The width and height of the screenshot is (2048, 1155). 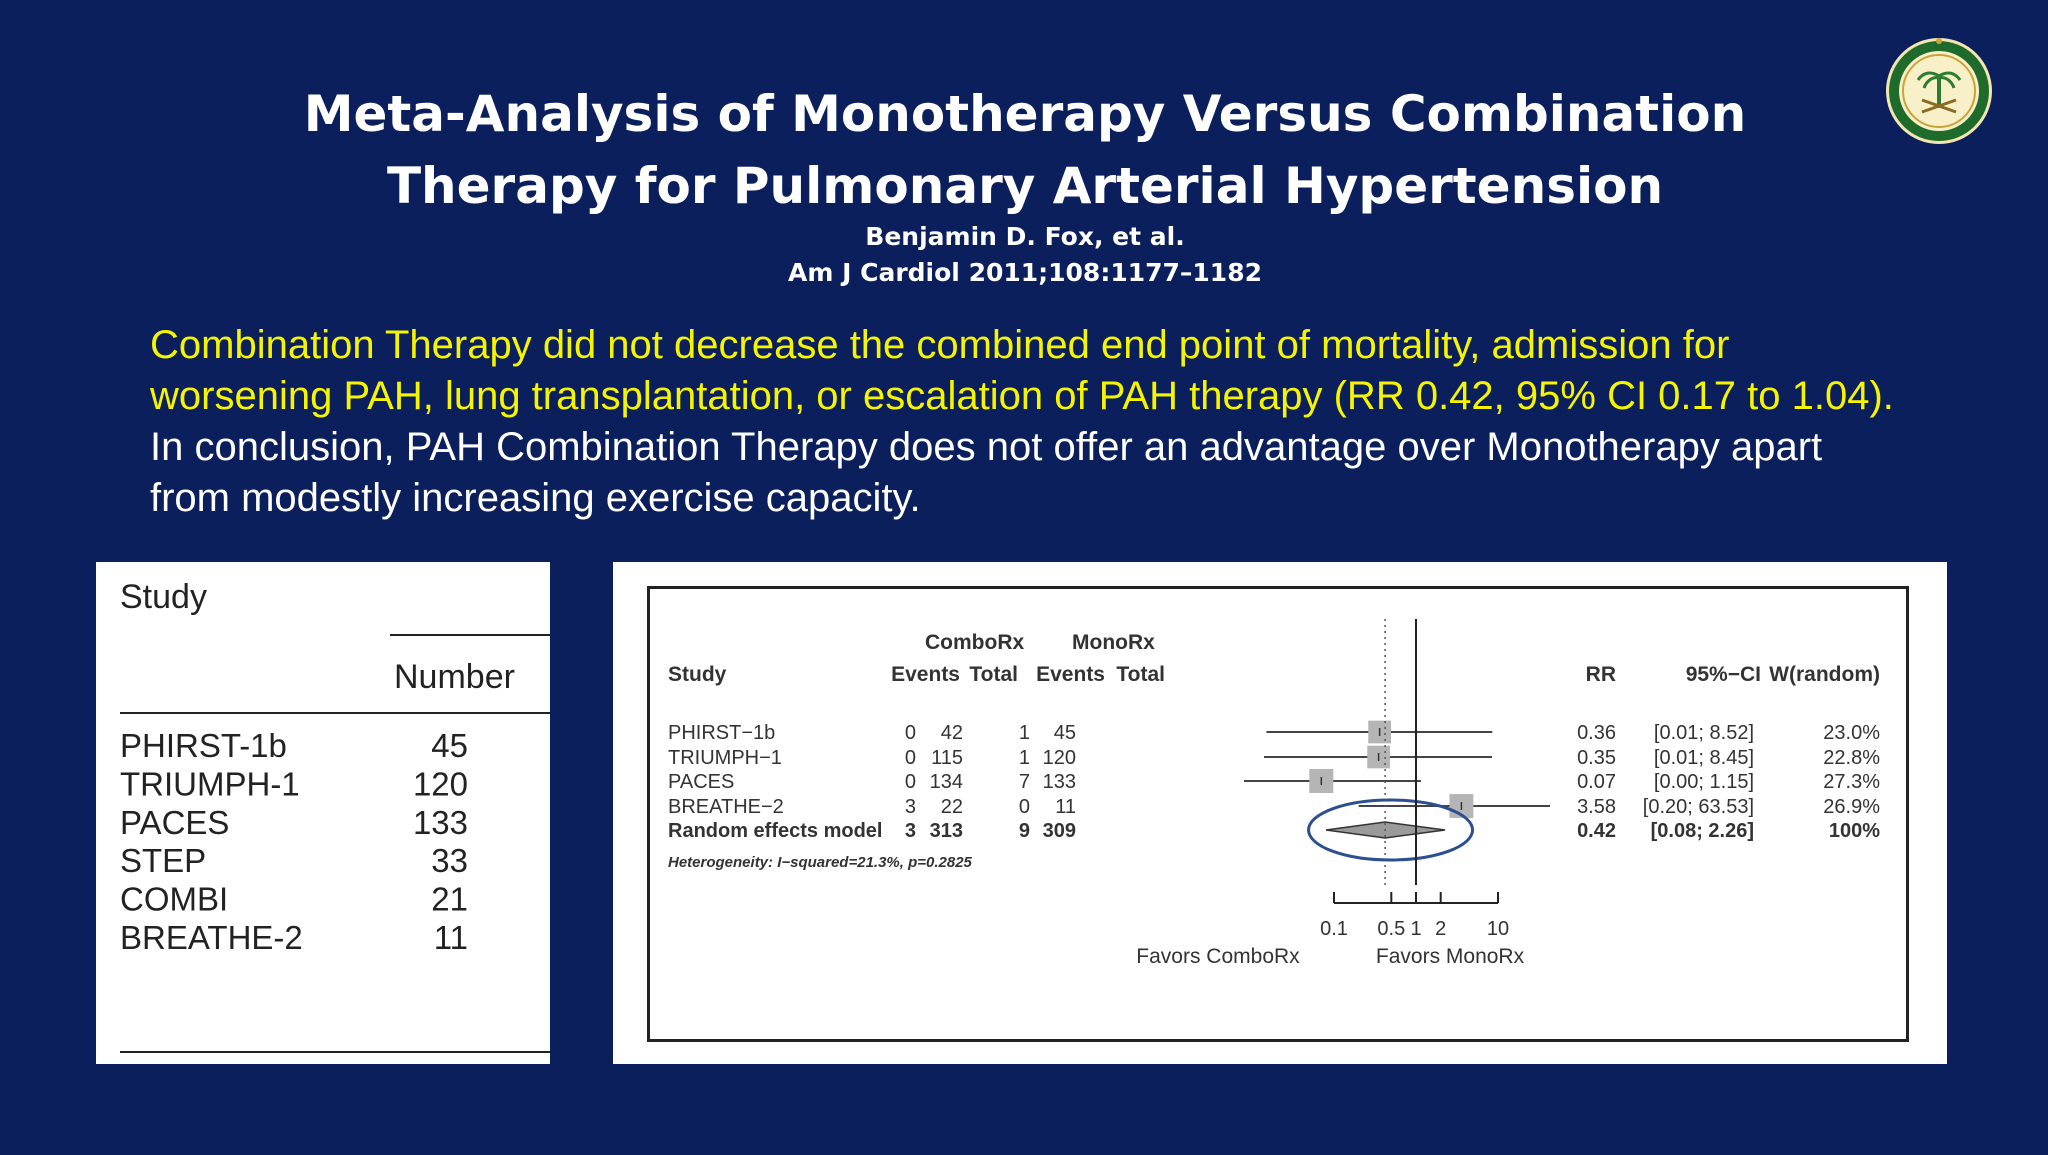 I want to click on forest-rr-cell: 0.07, so click(x=1596, y=782).